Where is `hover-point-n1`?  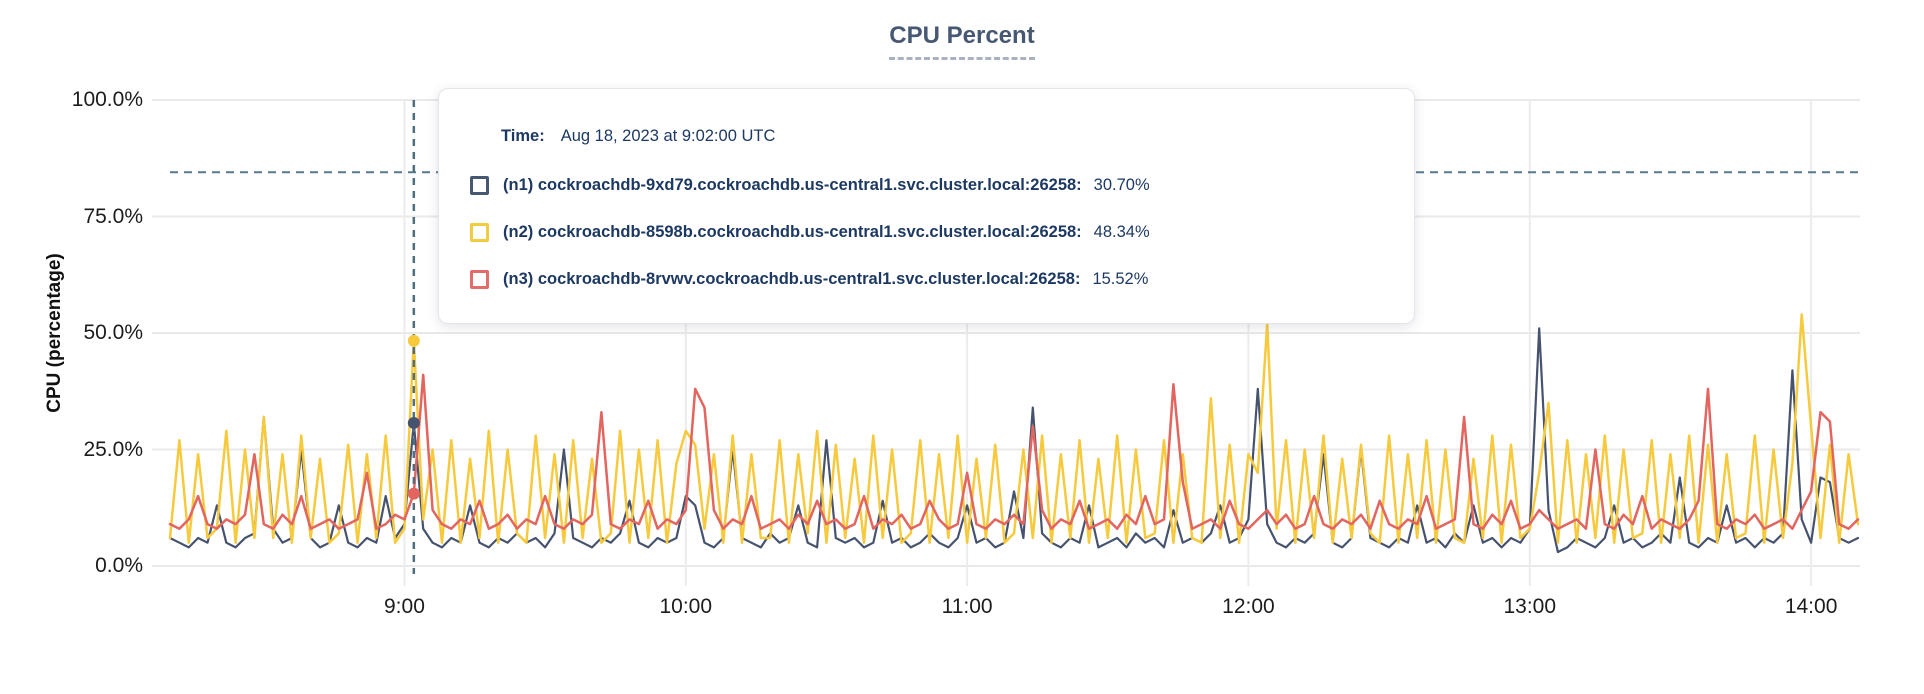
hover-point-n1 is located at coordinates (413, 422).